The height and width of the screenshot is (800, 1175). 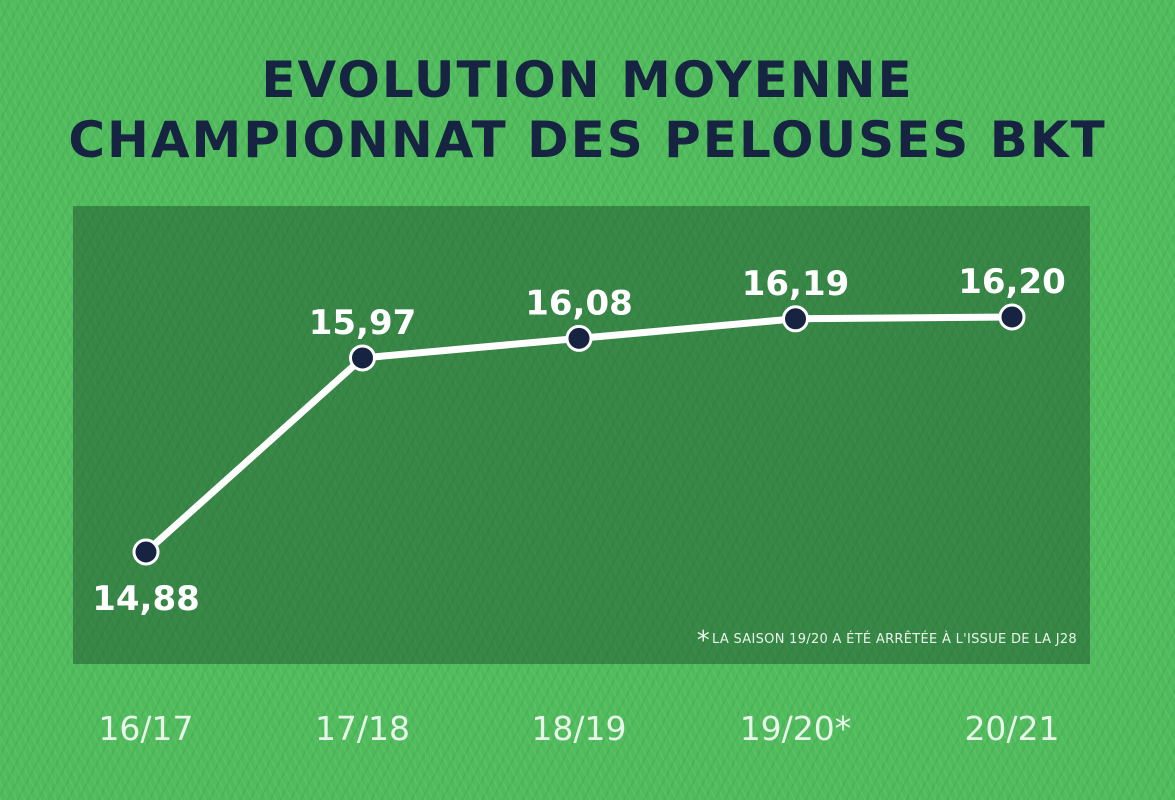 What do you see at coordinates (796, 728) in the screenshot?
I see `x-tick-label: 19/20*` at bounding box center [796, 728].